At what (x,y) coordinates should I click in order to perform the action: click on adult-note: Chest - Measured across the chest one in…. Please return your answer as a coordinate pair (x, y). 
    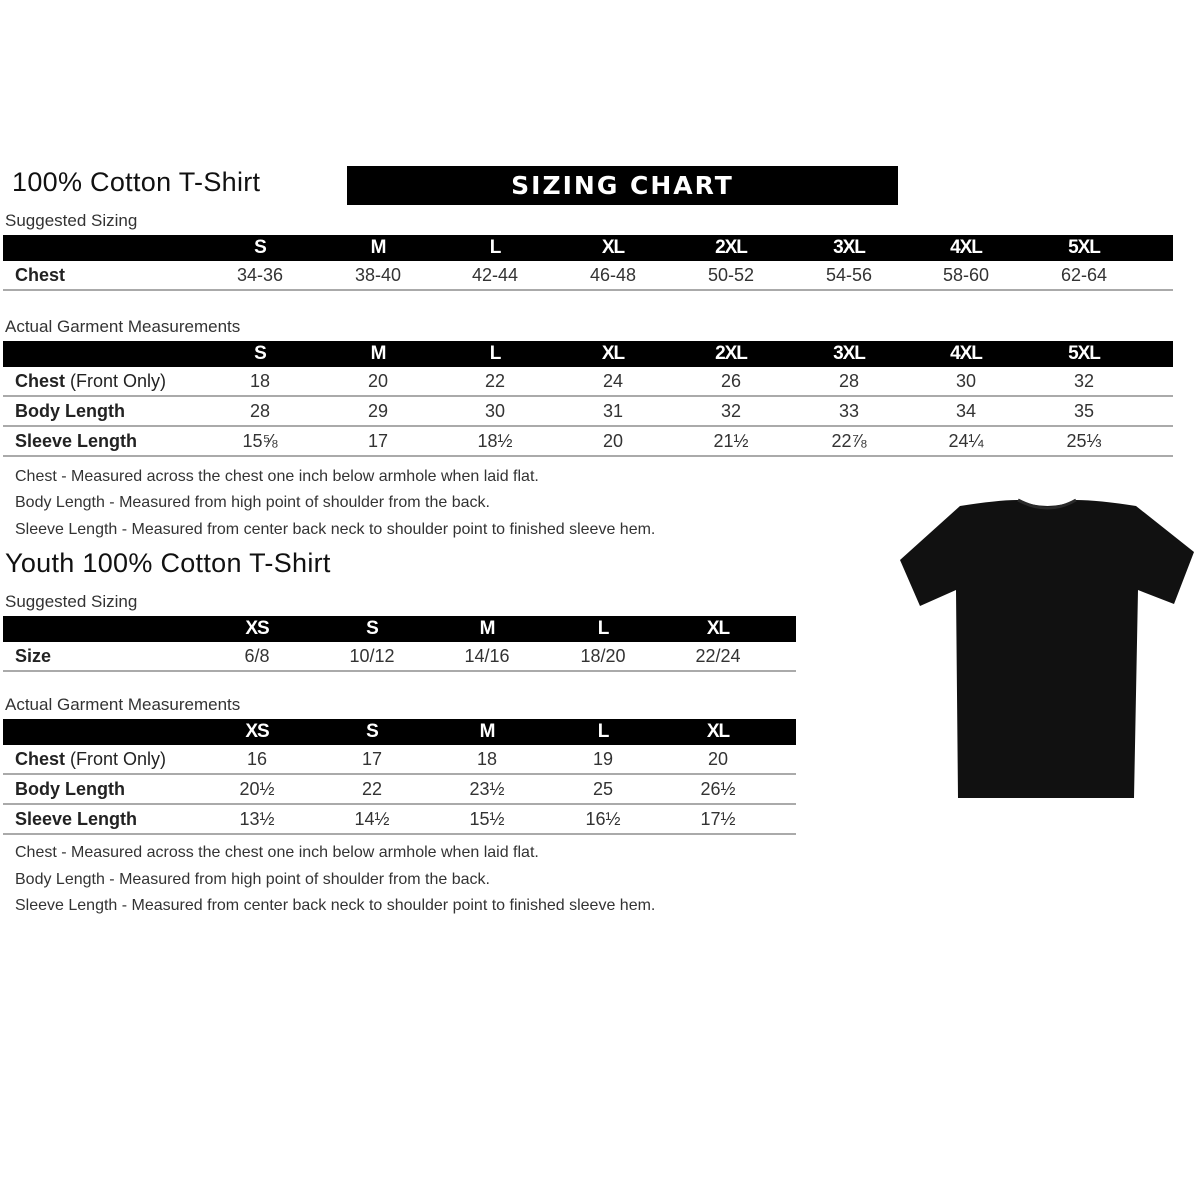
    Looking at the image, I should click on (277, 476).